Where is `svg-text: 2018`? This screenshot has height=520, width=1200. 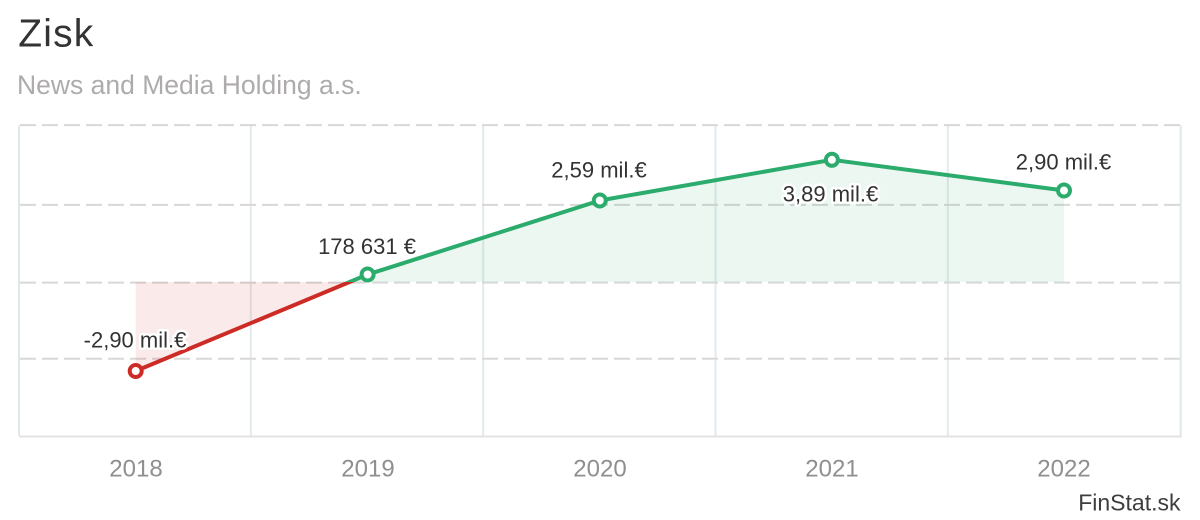 svg-text: 2018 is located at coordinates (135, 469).